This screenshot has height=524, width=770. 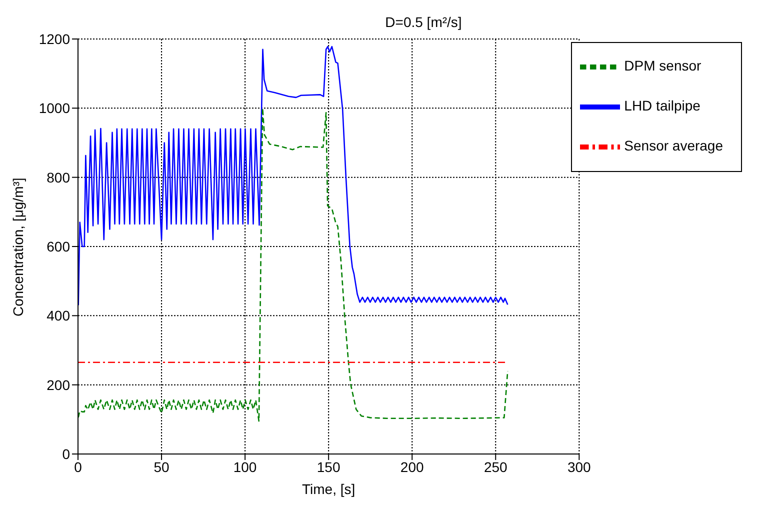 I want to click on y-tick-label: 0, so click(x=66, y=454).